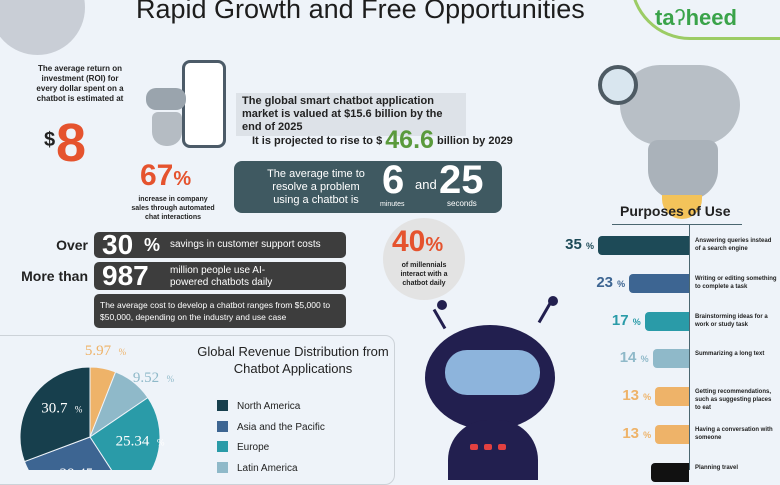 This screenshot has width=780, height=485. What do you see at coordinates (439, 319) in the screenshot?
I see `robot-antenna-left` at bounding box center [439, 319].